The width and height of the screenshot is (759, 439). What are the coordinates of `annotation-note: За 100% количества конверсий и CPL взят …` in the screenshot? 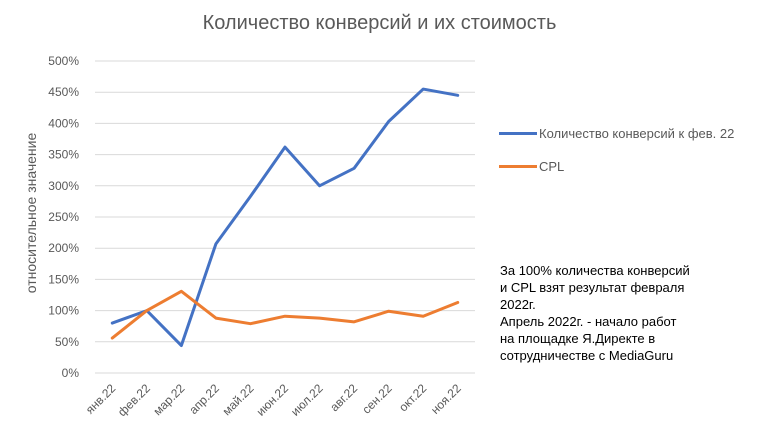 It's located at (615, 313).